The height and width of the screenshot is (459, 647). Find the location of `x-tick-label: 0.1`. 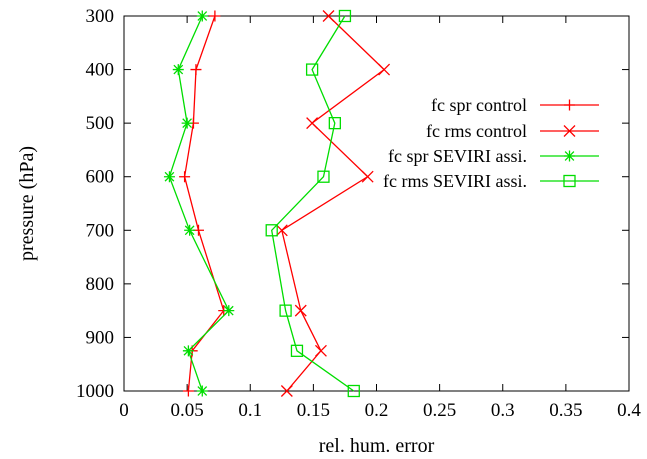

x-tick-label: 0.1 is located at coordinates (250, 410).